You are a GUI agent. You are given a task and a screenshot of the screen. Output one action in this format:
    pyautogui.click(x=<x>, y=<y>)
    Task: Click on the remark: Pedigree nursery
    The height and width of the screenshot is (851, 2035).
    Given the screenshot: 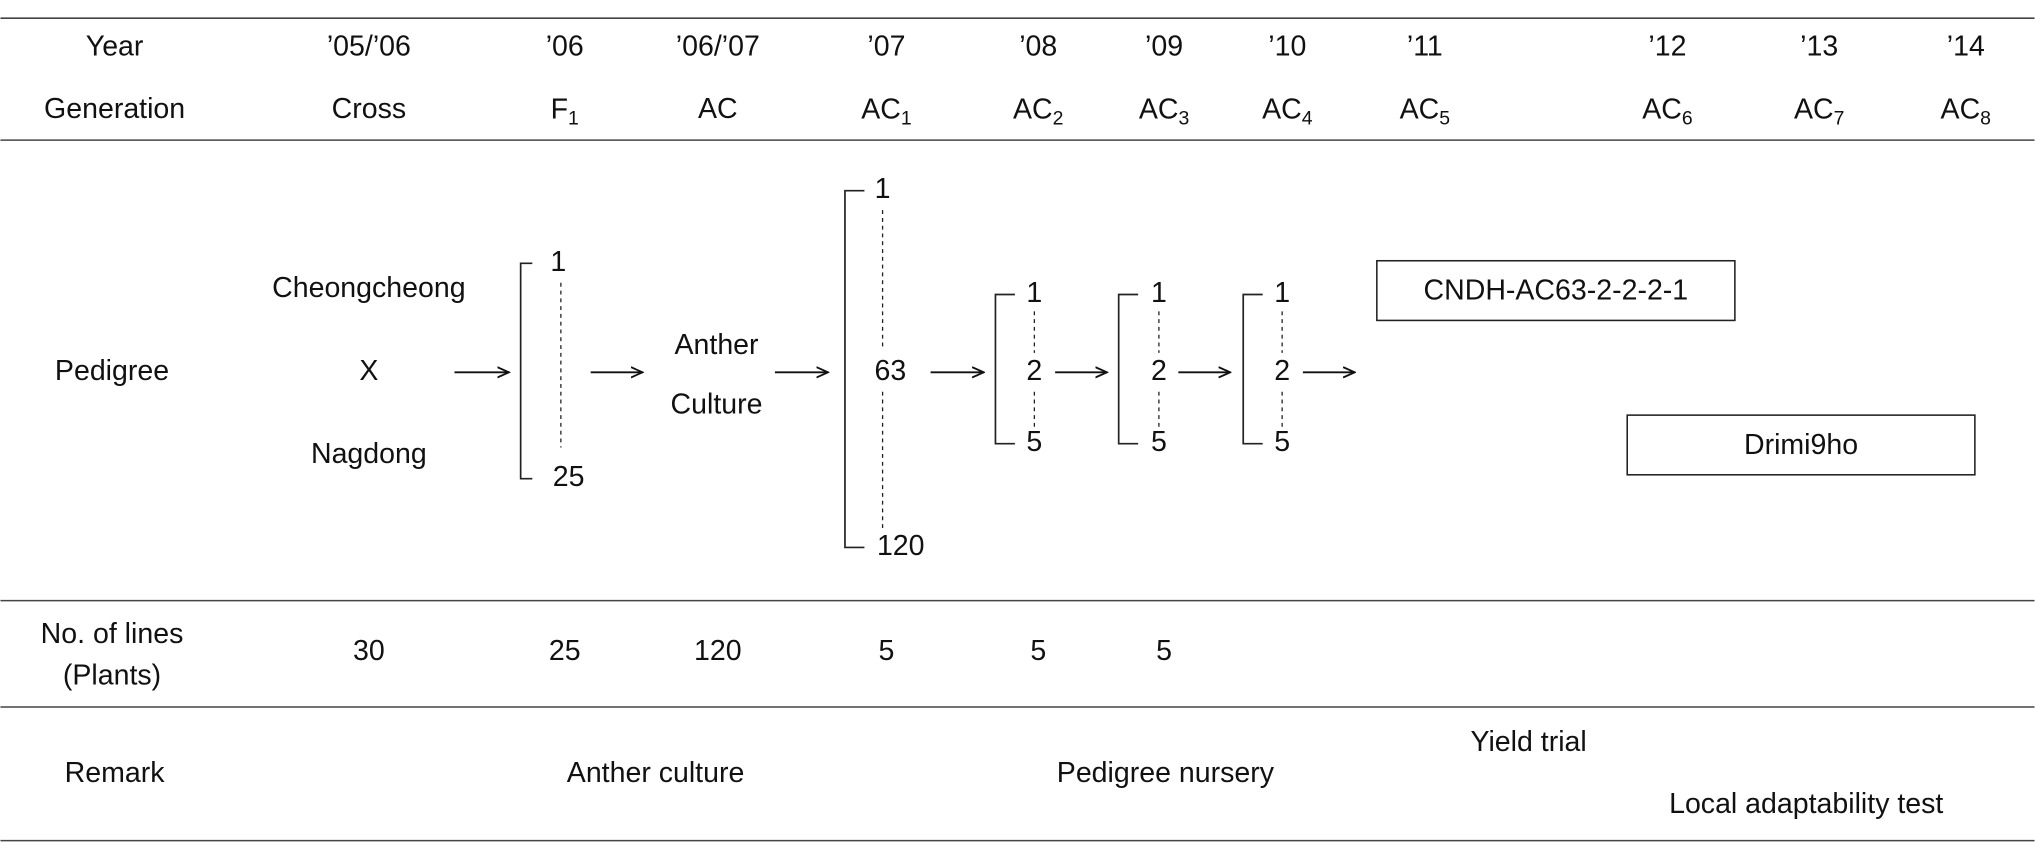 What is the action you would take?
    pyautogui.click(x=1166, y=773)
    